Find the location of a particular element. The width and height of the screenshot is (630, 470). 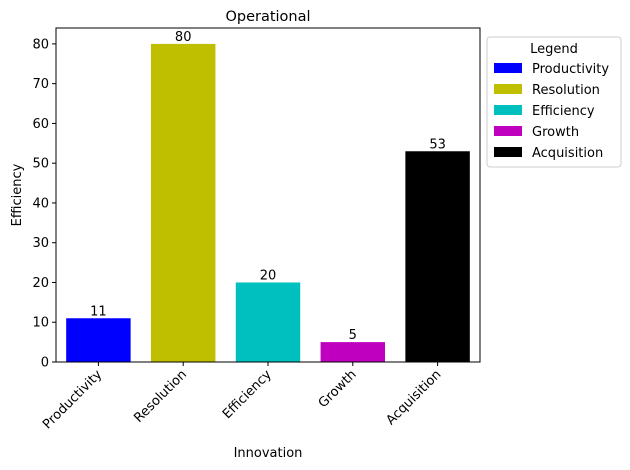

data-label-acquisition: 53 is located at coordinates (437, 144).